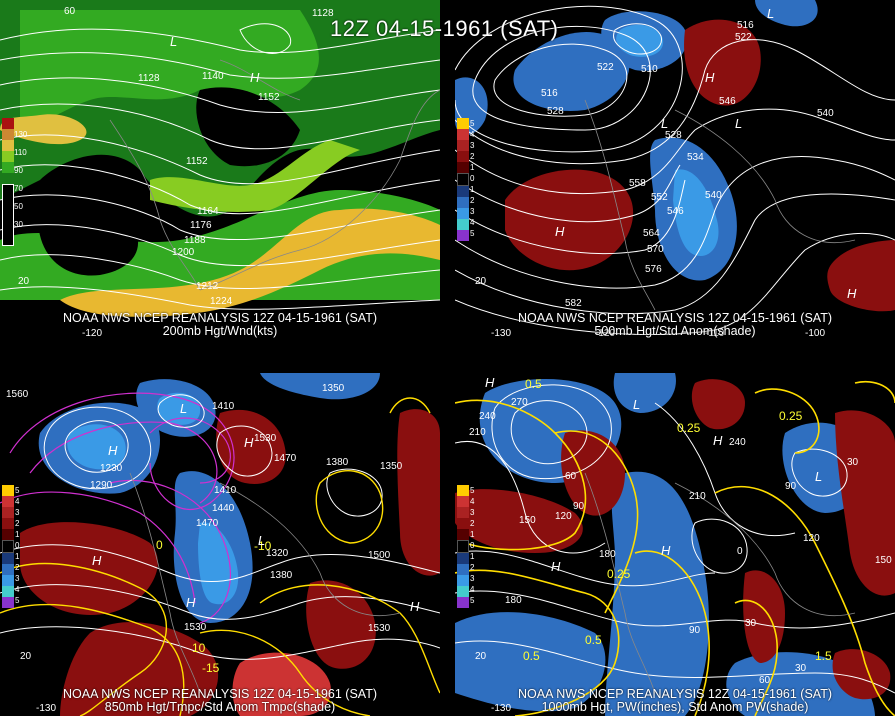 This screenshot has height=716, width=895. I want to click on anom-positive-e, so click(418, 492).